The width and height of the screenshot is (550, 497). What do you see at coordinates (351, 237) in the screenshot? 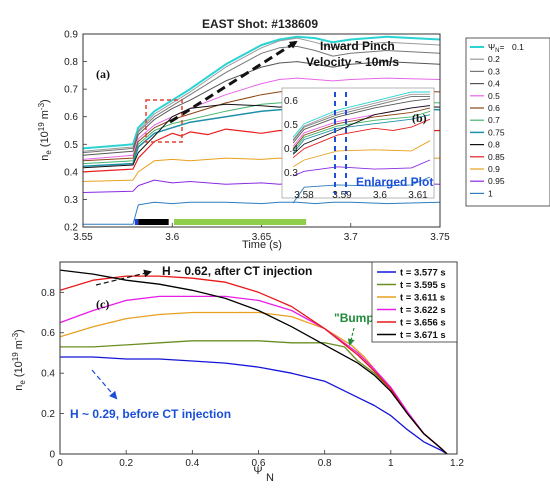
I see `panel-a-xtick-label: 3.7` at bounding box center [351, 237].